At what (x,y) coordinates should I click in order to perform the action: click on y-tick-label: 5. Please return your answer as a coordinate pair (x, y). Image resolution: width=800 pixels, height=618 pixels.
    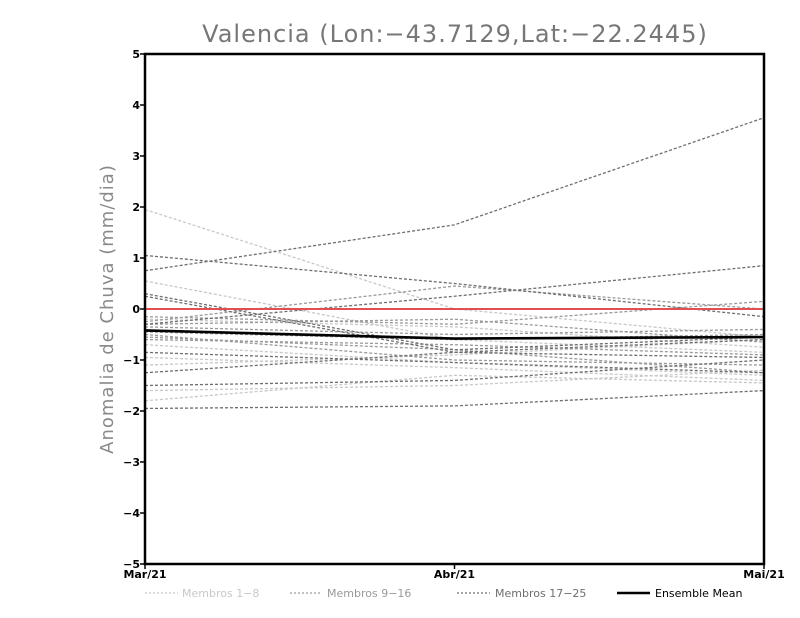
    Looking at the image, I should click on (136, 54).